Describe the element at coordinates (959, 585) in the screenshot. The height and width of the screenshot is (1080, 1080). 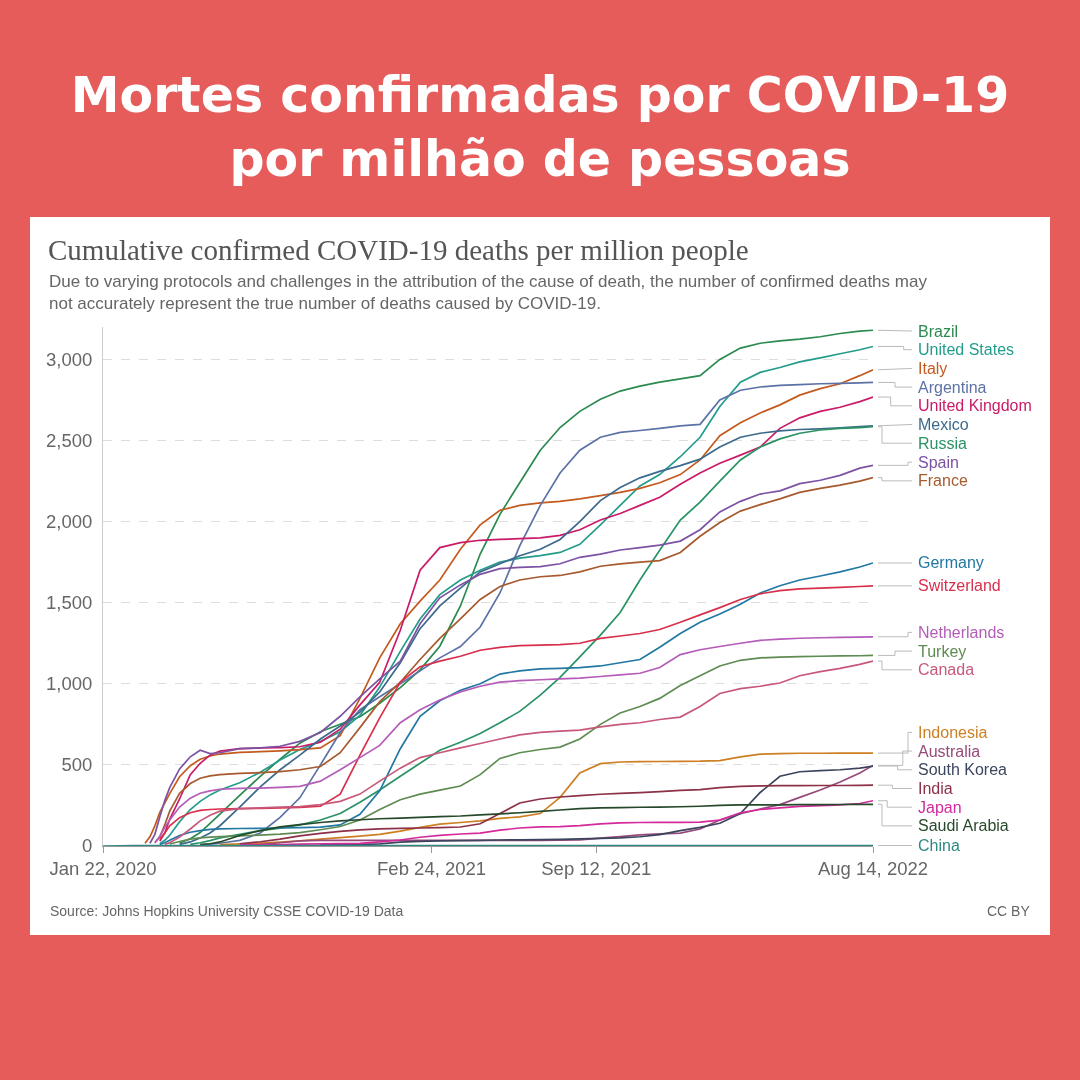
I see `text: Switzerland` at that location.